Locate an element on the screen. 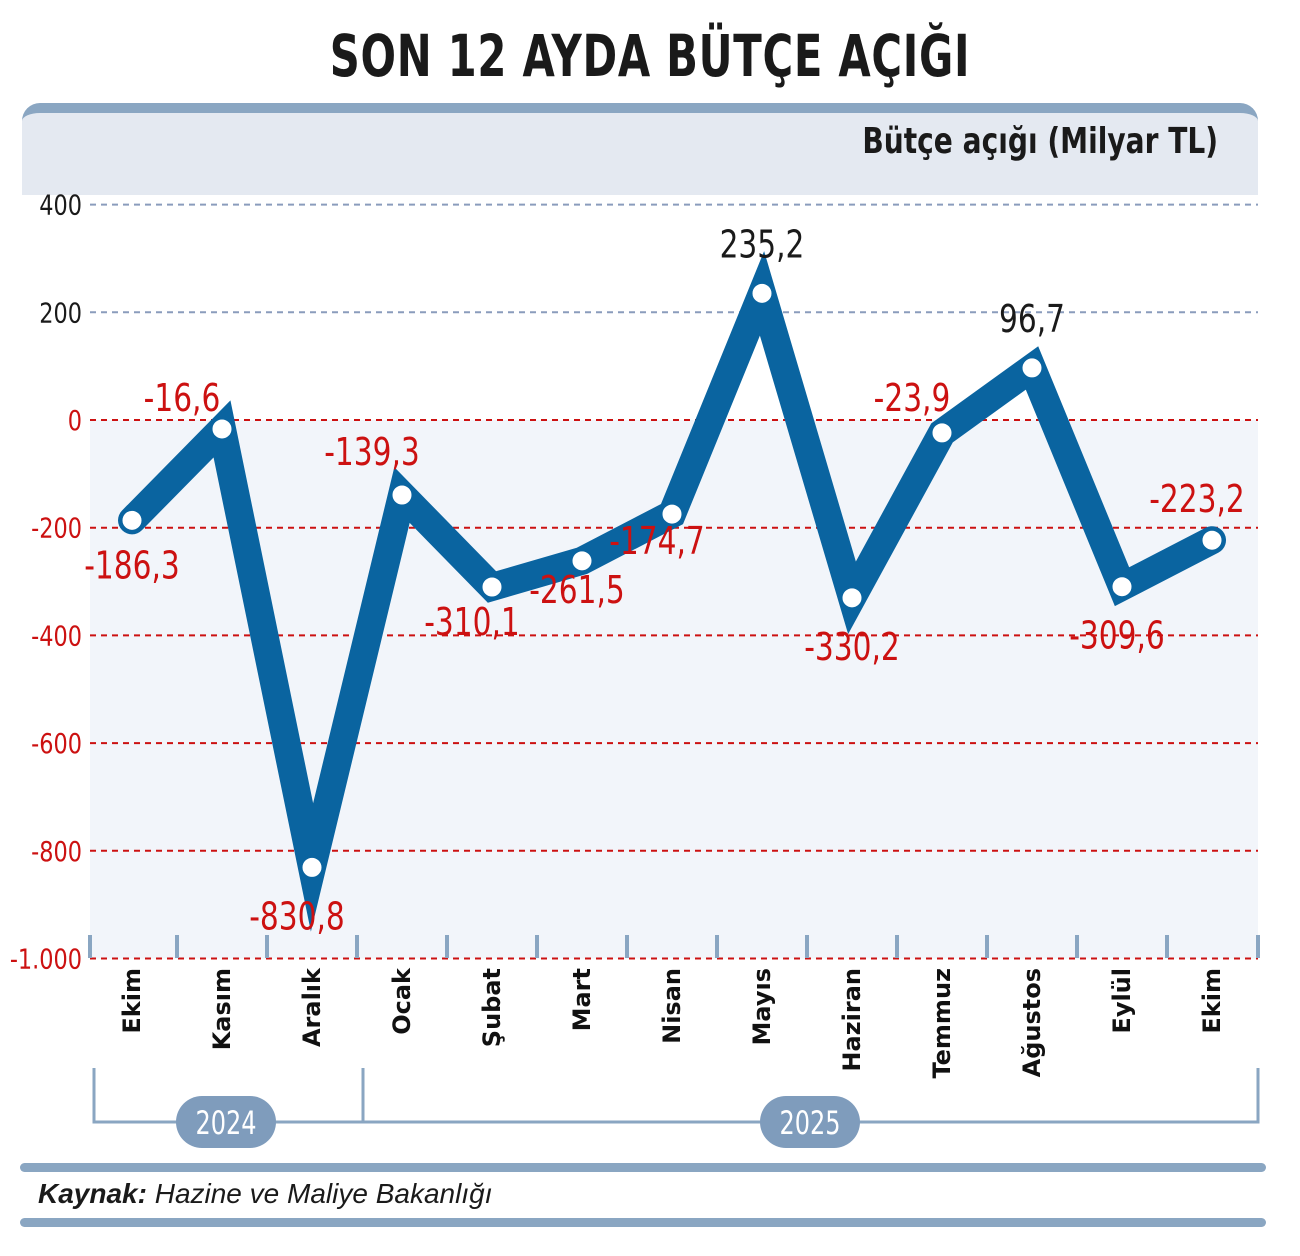  x-axis-month-label: Ağustos is located at coordinates (1032, 1022).